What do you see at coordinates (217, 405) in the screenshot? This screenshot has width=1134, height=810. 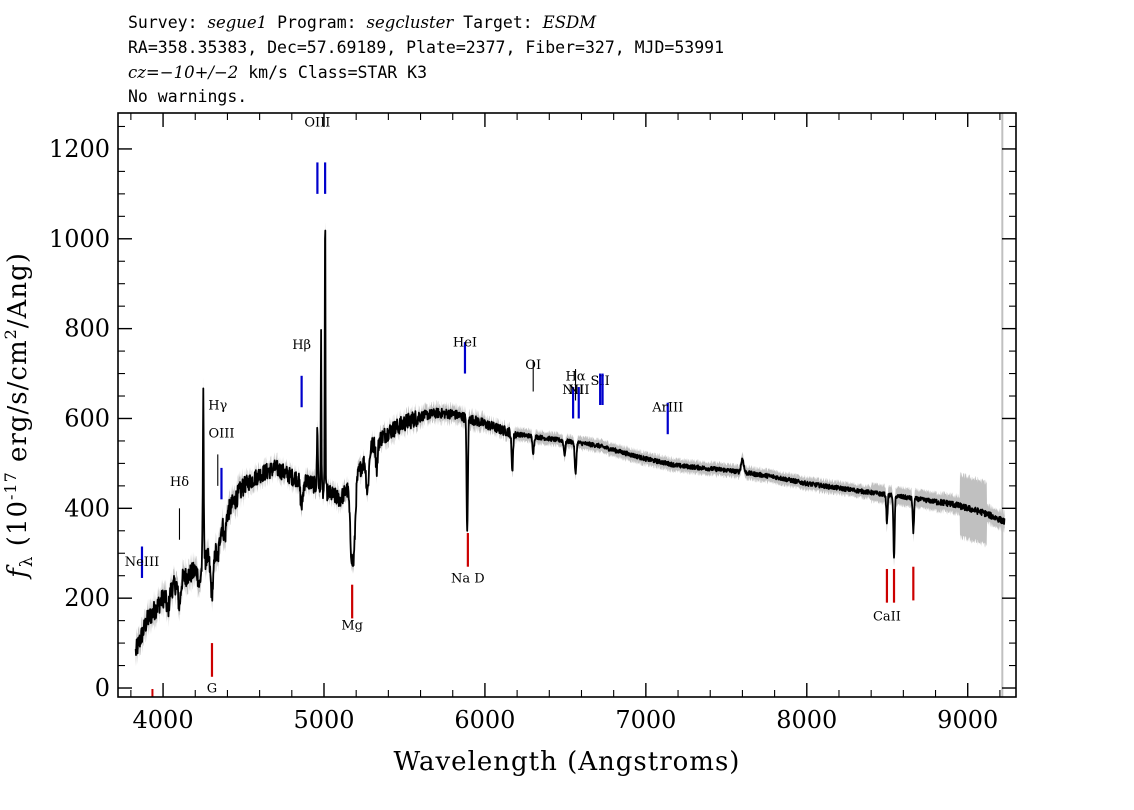 I see `emission-line-label: Hγ` at bounding box center [217, 405].